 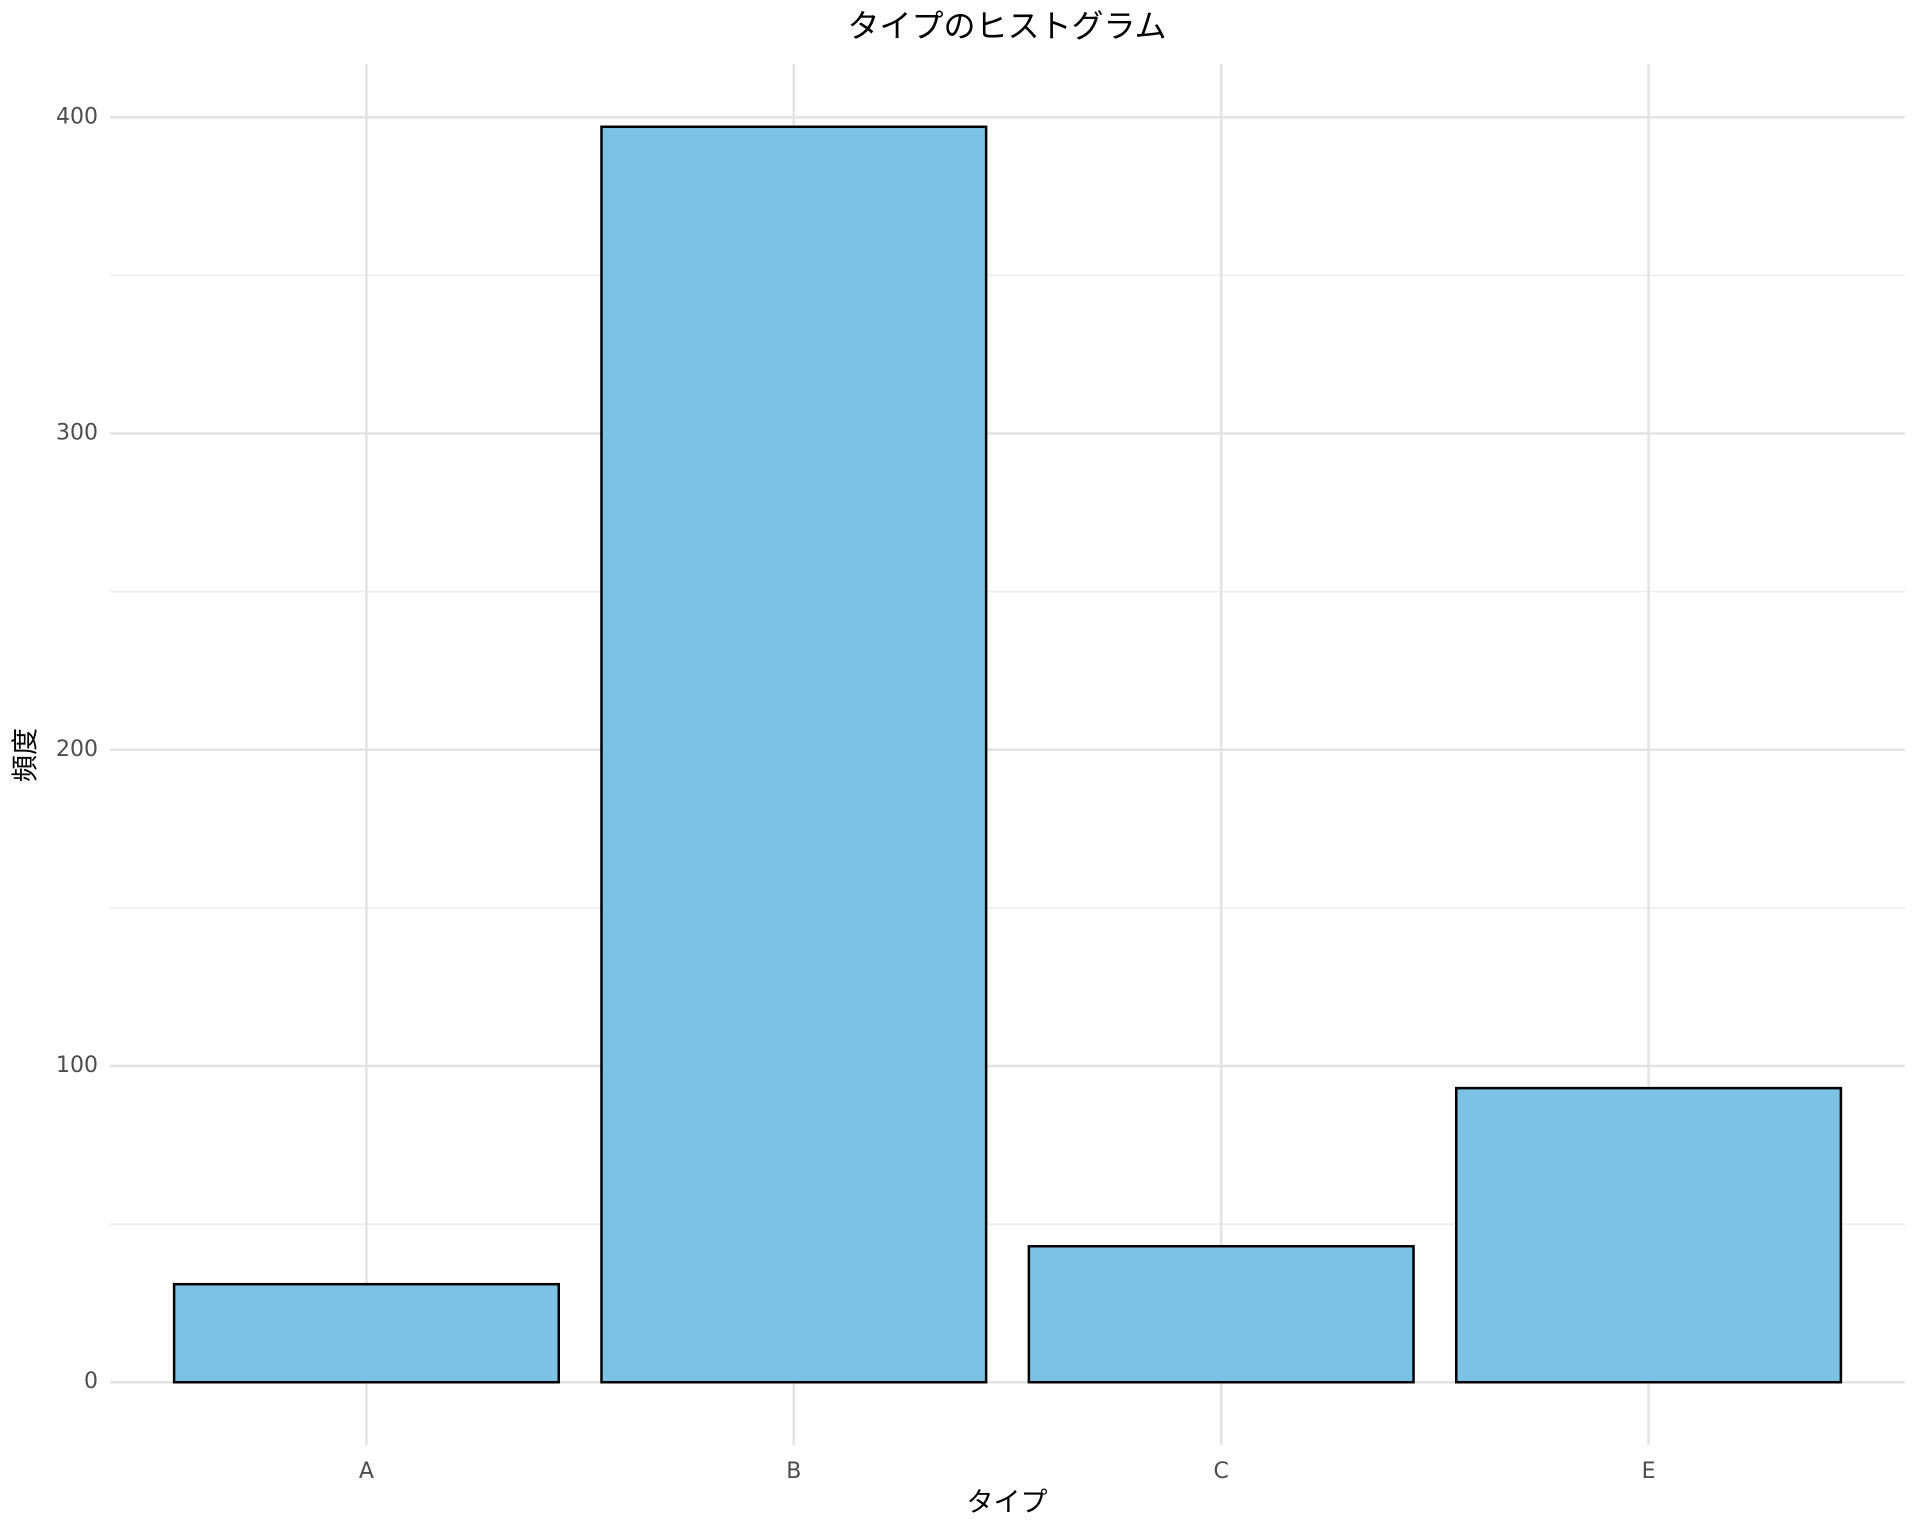 What do you see at coordinates (77, 749) in the screenshot?
I see `y-tick-label: 200` at bounding box center [77, 749].